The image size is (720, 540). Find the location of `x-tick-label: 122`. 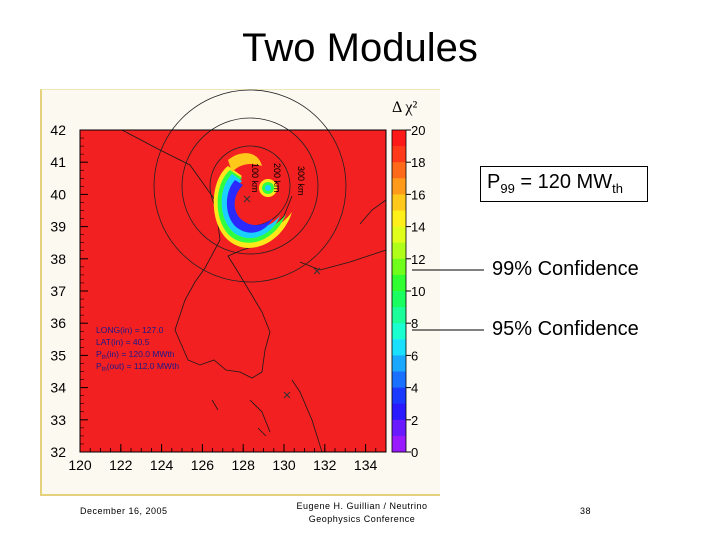

x-tick-label: 122 is located at coordinates (121, 465).